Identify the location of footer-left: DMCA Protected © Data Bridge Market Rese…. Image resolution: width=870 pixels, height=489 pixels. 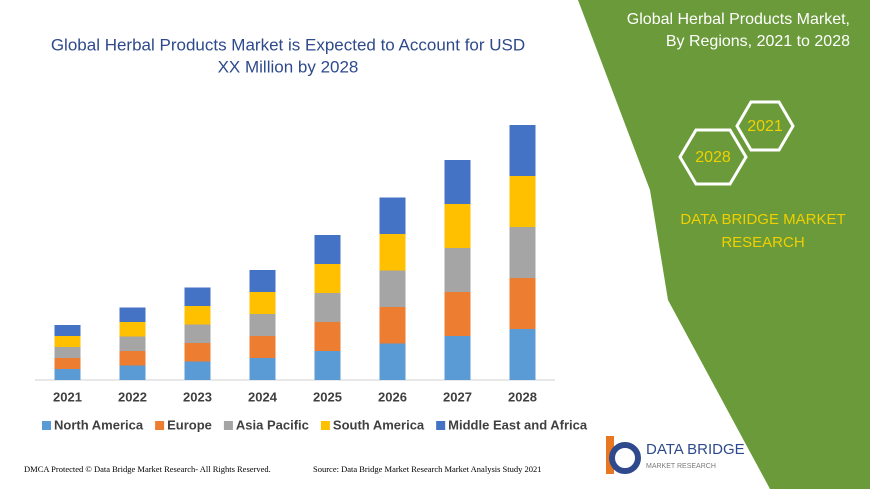
(147, 469).